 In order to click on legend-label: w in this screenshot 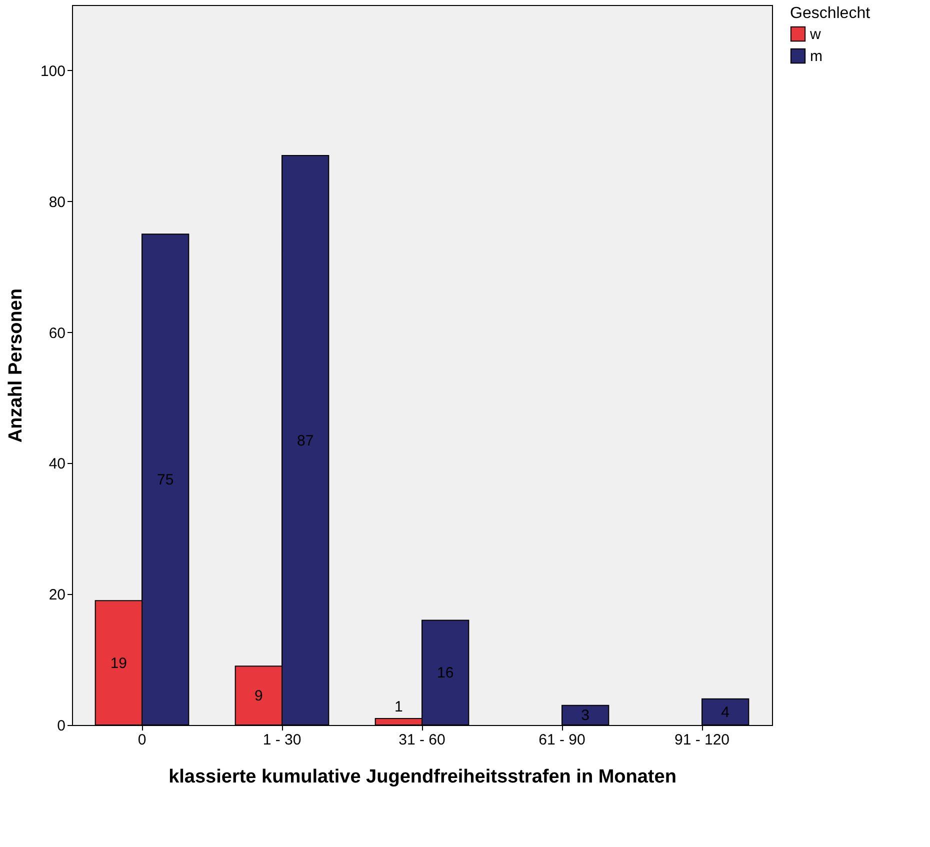, I will do `click(815, 34)`.